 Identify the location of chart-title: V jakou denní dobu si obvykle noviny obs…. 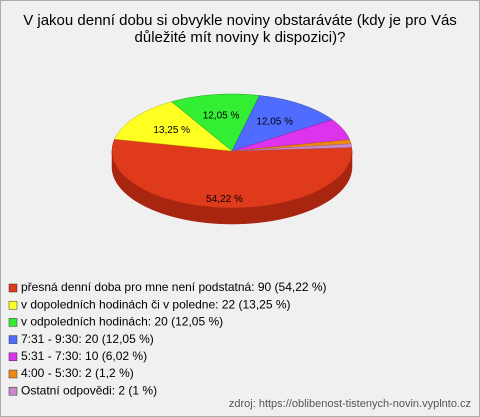
(240, 29).